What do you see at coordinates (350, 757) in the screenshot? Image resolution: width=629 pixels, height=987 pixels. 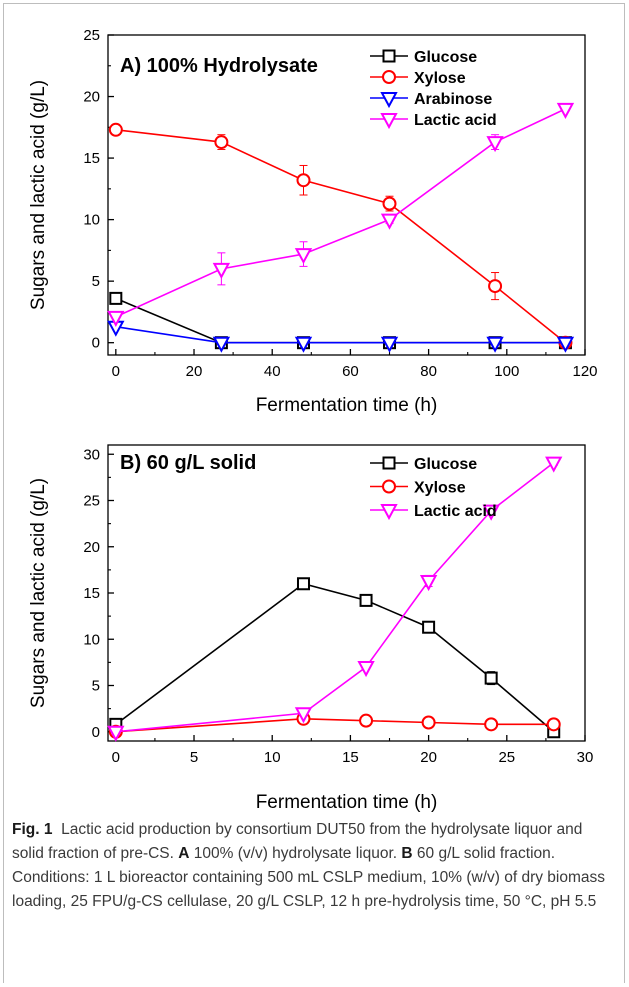 I see `x-tick-label: 15` at bounding box center [350, 757].